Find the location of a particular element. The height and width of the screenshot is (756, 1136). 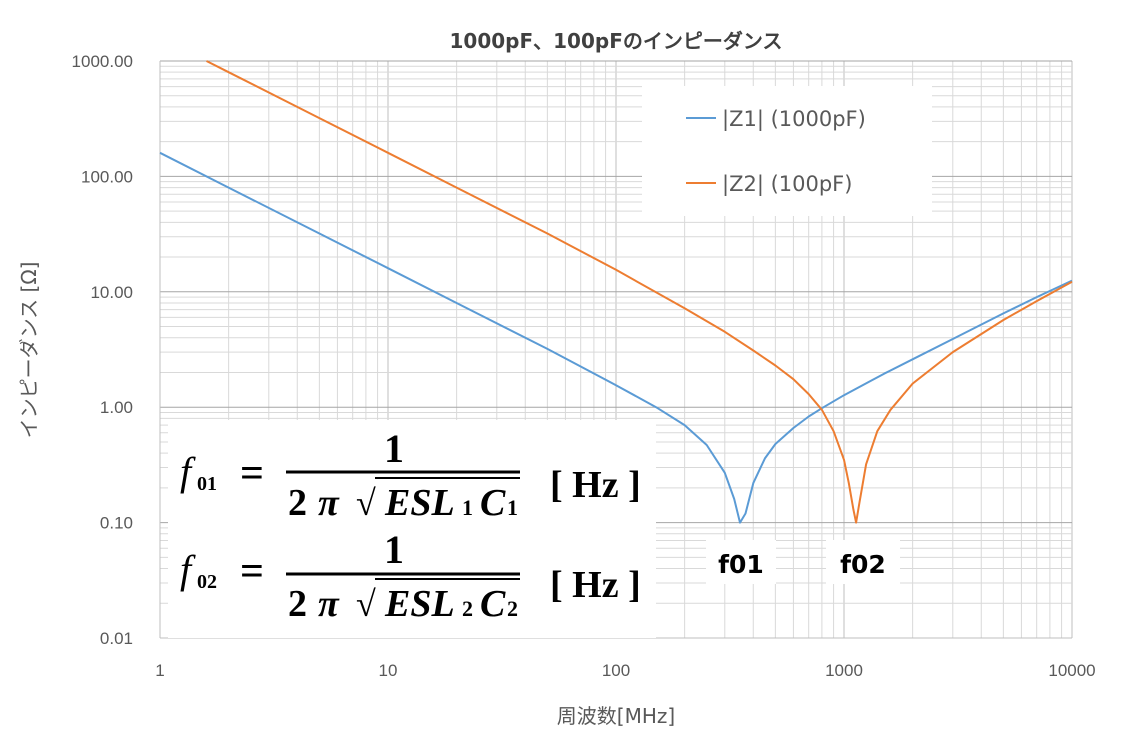

y-tick-label: 100.00 is located at coordinates (107, 176).